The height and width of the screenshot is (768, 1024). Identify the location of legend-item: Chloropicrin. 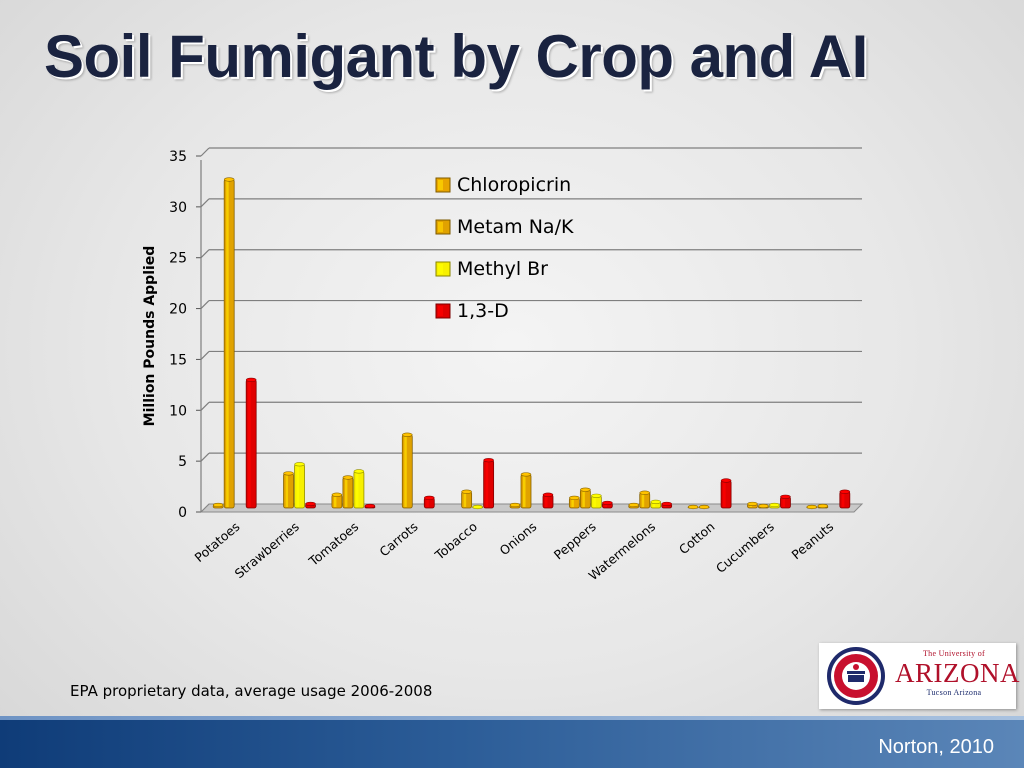
(503, 185).